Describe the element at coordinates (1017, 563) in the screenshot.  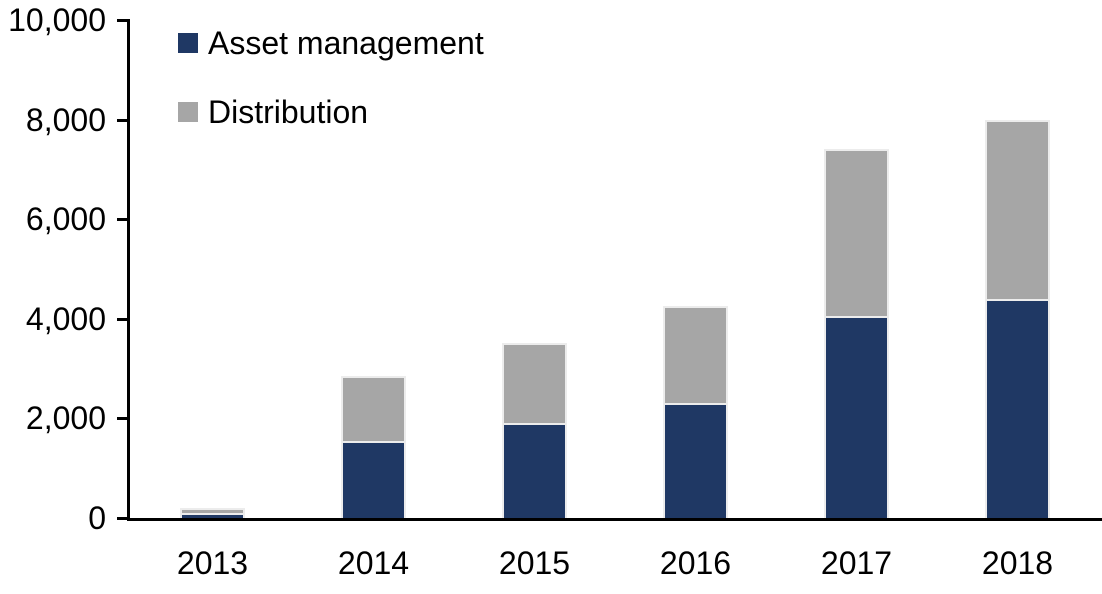
I see `x-axis-label-2018: 2018` at that location.